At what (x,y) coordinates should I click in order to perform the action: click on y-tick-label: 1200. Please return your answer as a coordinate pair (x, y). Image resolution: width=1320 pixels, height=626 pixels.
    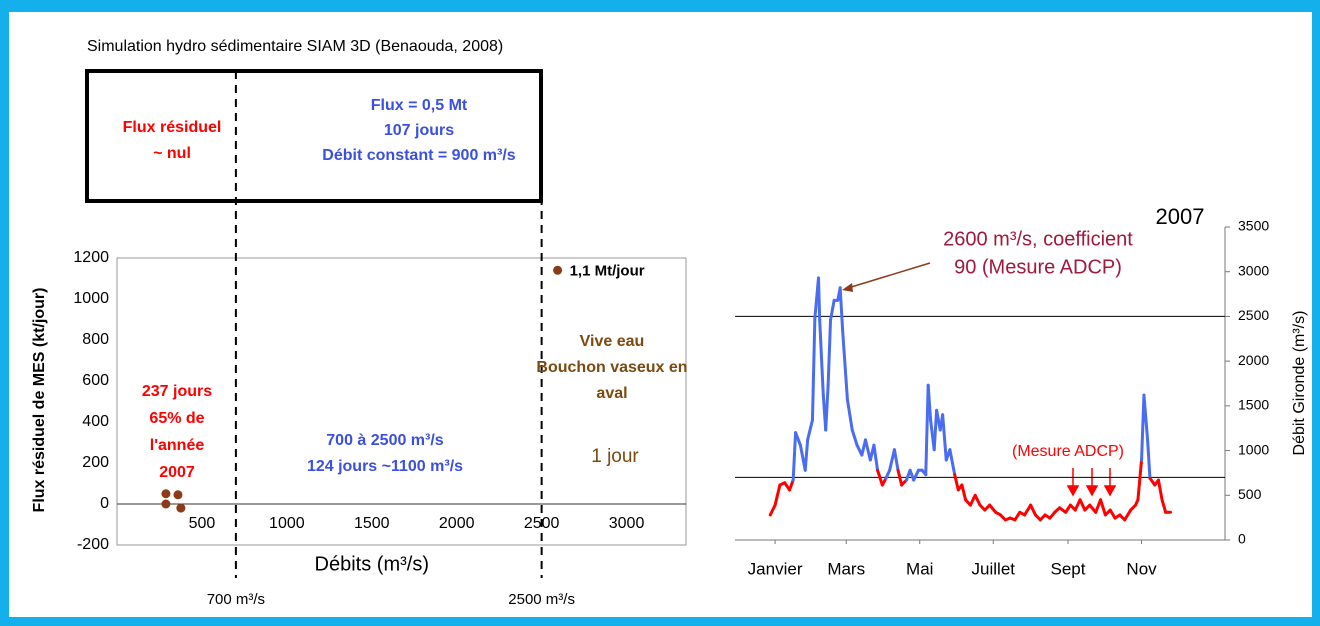
    Looking at the image, I should click on (91, 257).